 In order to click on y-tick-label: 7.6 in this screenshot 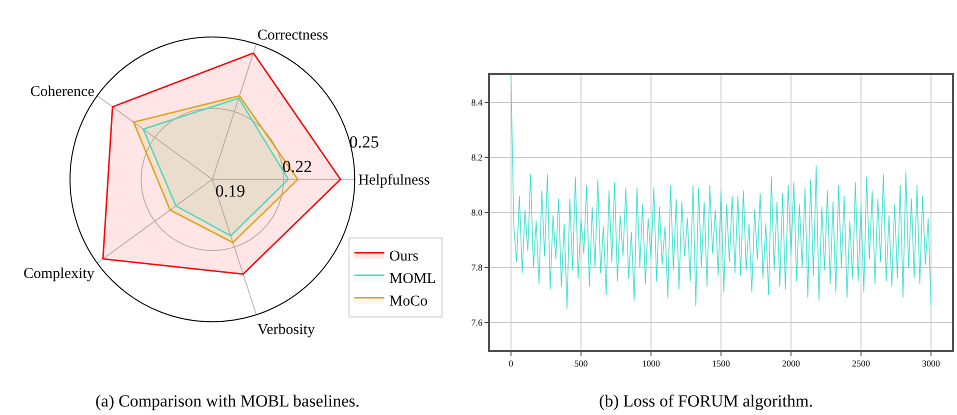, I will do `click(477, 323)`.